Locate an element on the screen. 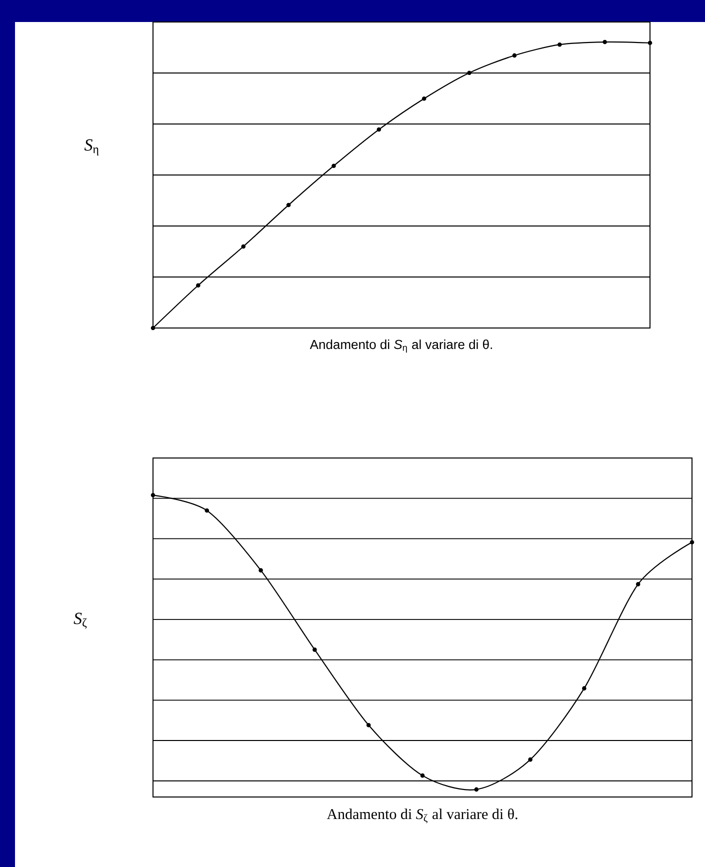 This screenshot has width=705, height=867. text: Andamento di S$_{η}$ al variare di θ. is located at coordinates (401, 346).